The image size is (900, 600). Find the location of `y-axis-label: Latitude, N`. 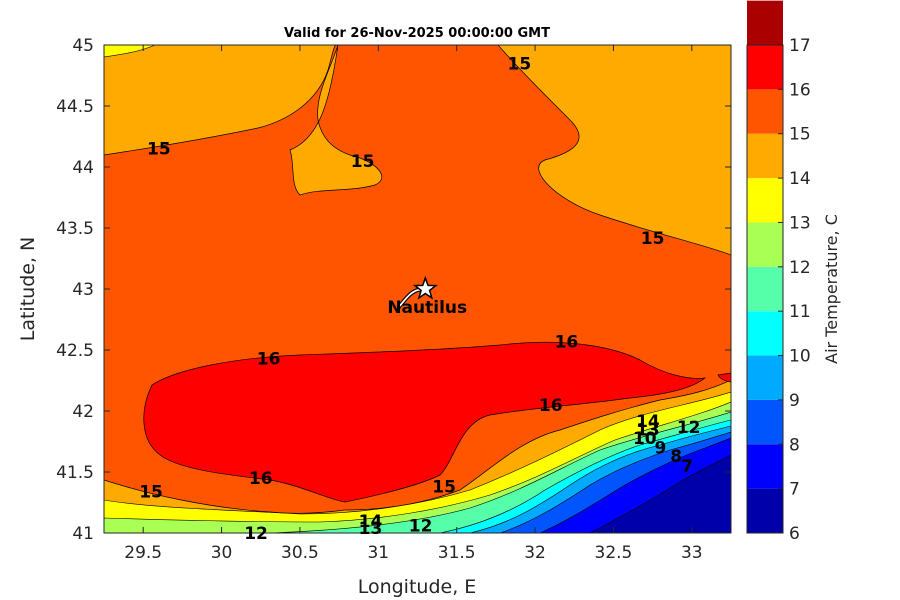

y-axis-label: Latitude, N is located at coordinates (28, 289).